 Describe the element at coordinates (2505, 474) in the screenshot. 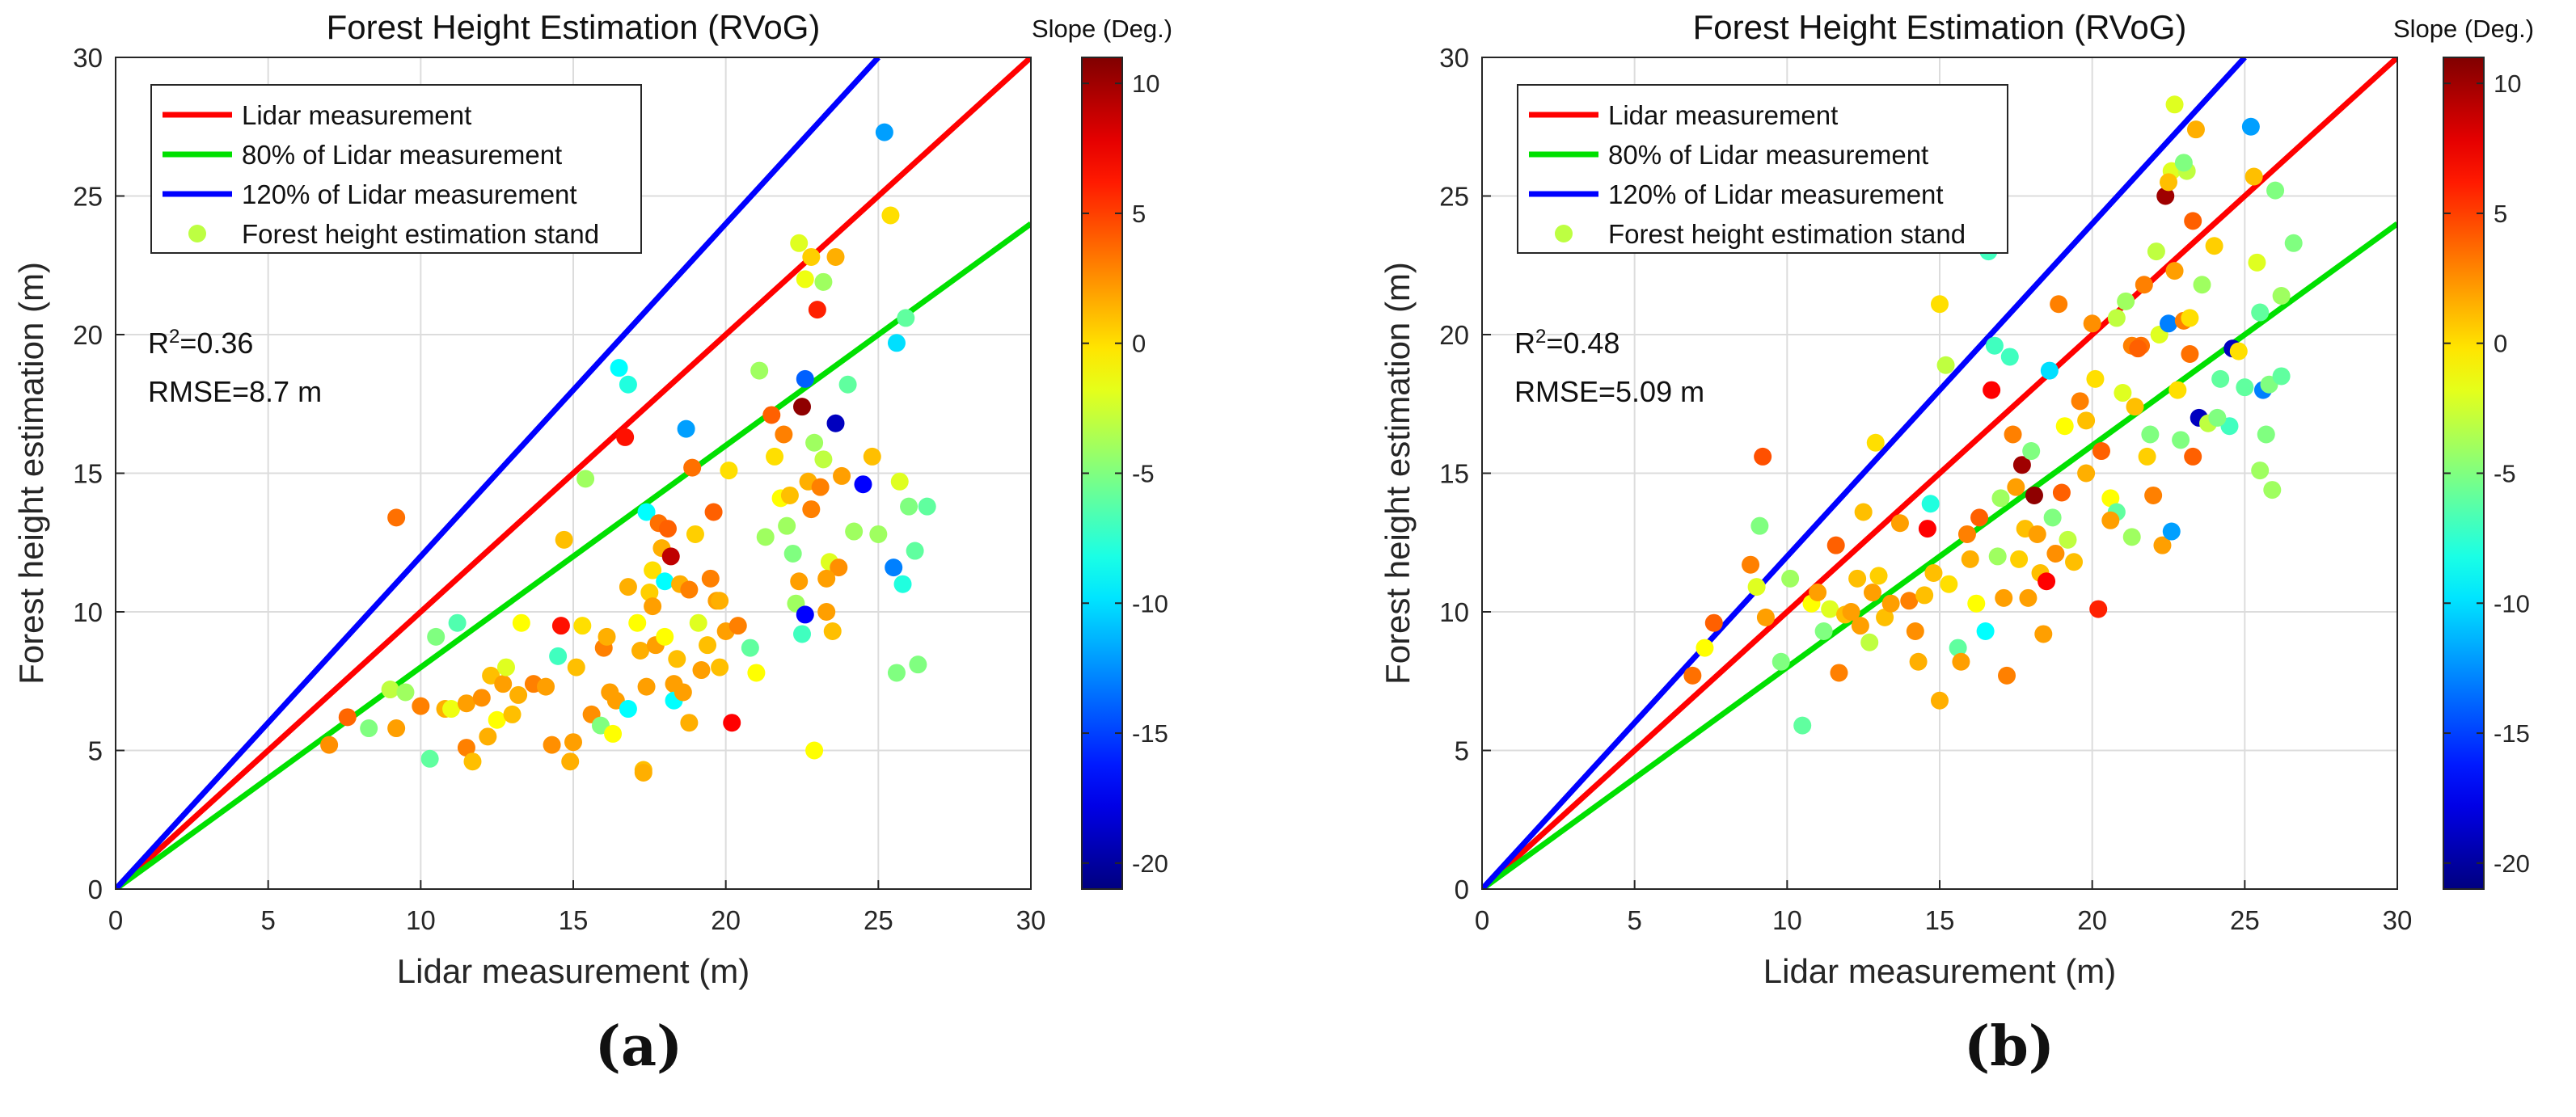

I see `colorbar-tick-label: -5` at that location.